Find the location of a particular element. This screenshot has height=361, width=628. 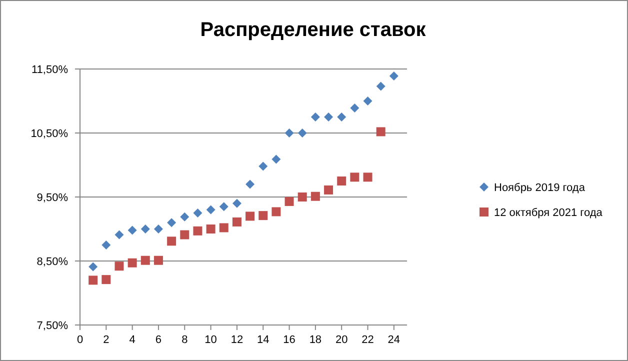

x-tick-label: 6 is located at coordinates (158, 340).